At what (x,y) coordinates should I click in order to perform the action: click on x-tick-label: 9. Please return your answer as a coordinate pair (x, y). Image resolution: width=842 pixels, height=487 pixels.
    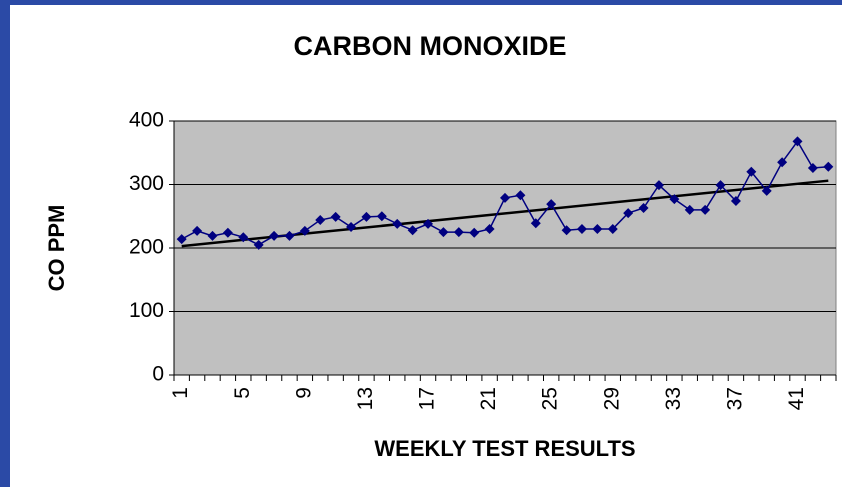
    Looking at the image, I should click on (303, 393).